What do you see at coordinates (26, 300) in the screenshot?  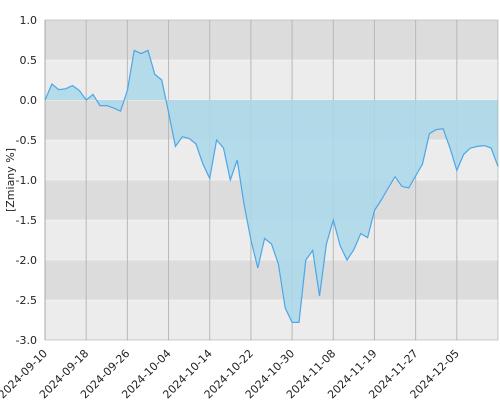 I see `y-tick-label: -2.5` at bounding box center [26, 300].